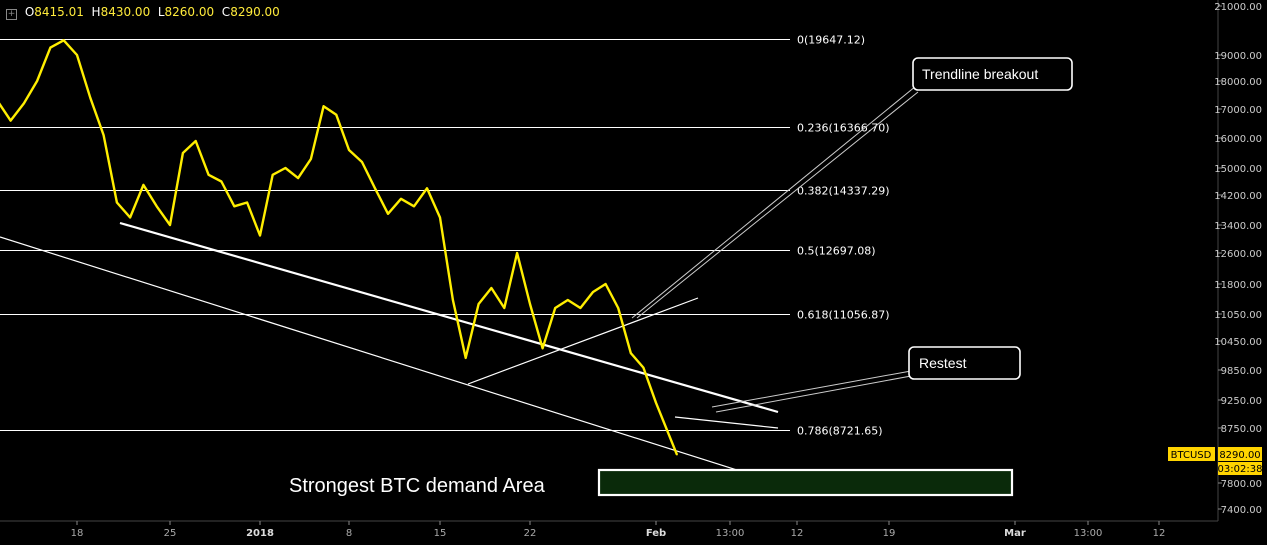 This screenshot has width=1267, height=545. I want to click on last-price-box, so click(1240, 454).